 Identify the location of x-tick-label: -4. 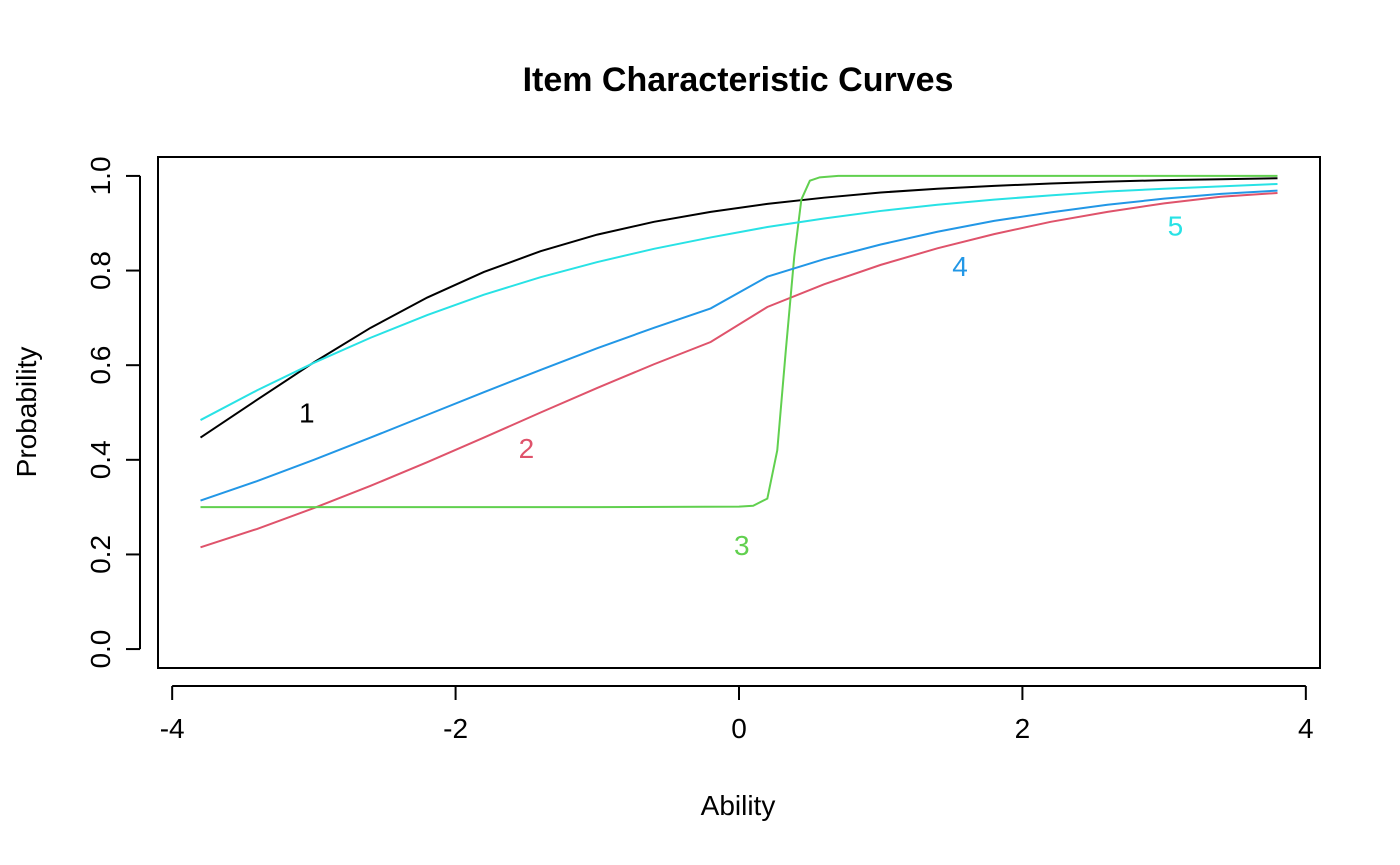
(172, 728).